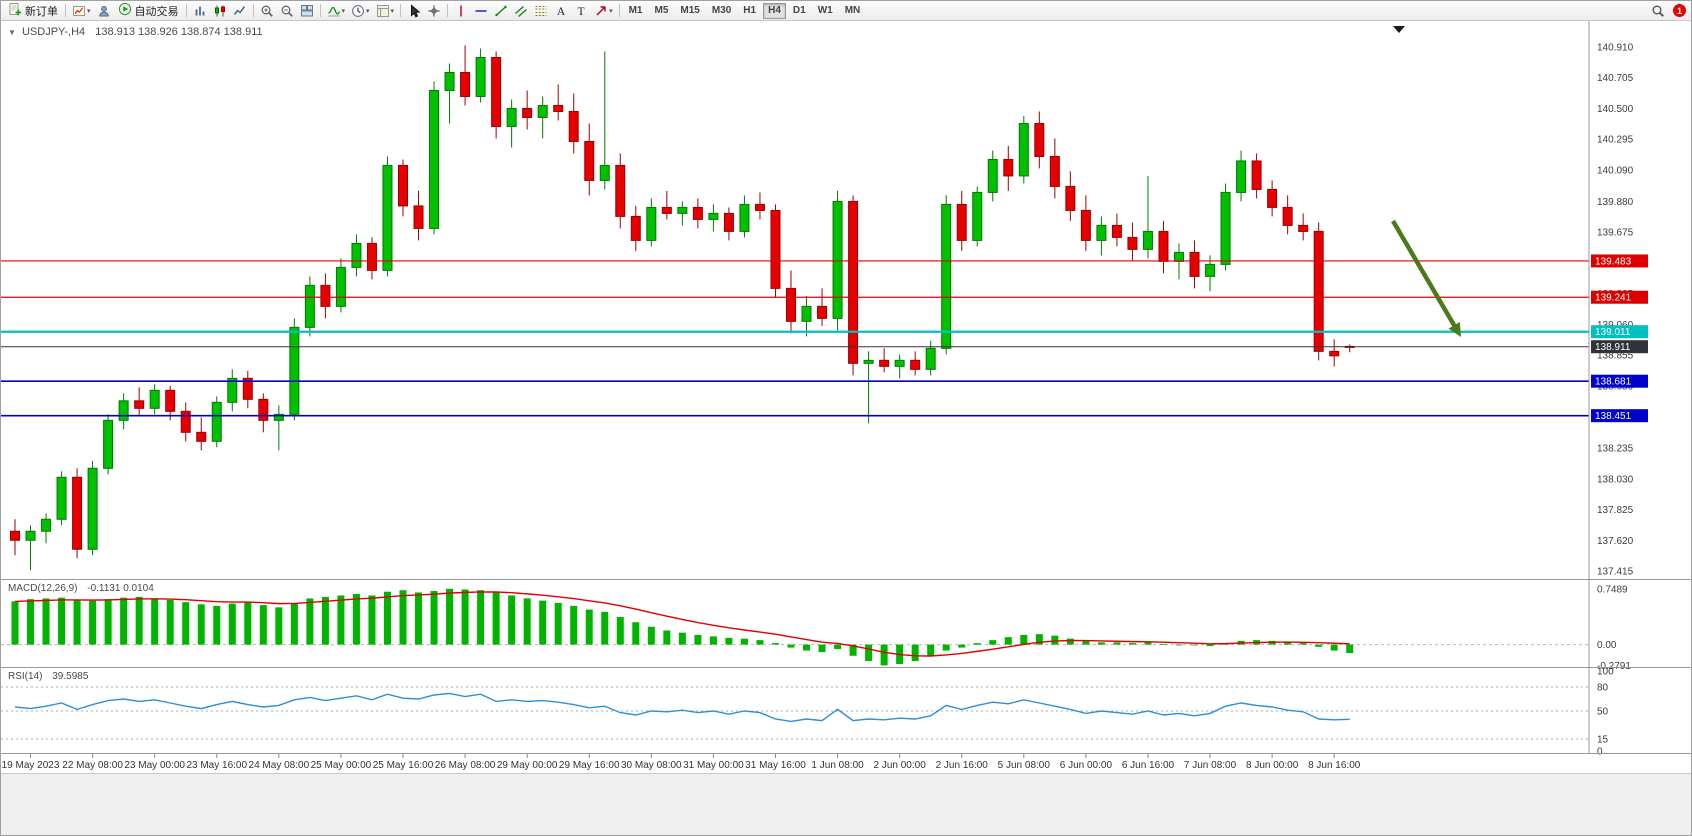 This screenshot has width=1692, height=836. Describe the element at coordinates (148, 10) in the screenshot. I see `autotrading-button: 自动交易` at that location.